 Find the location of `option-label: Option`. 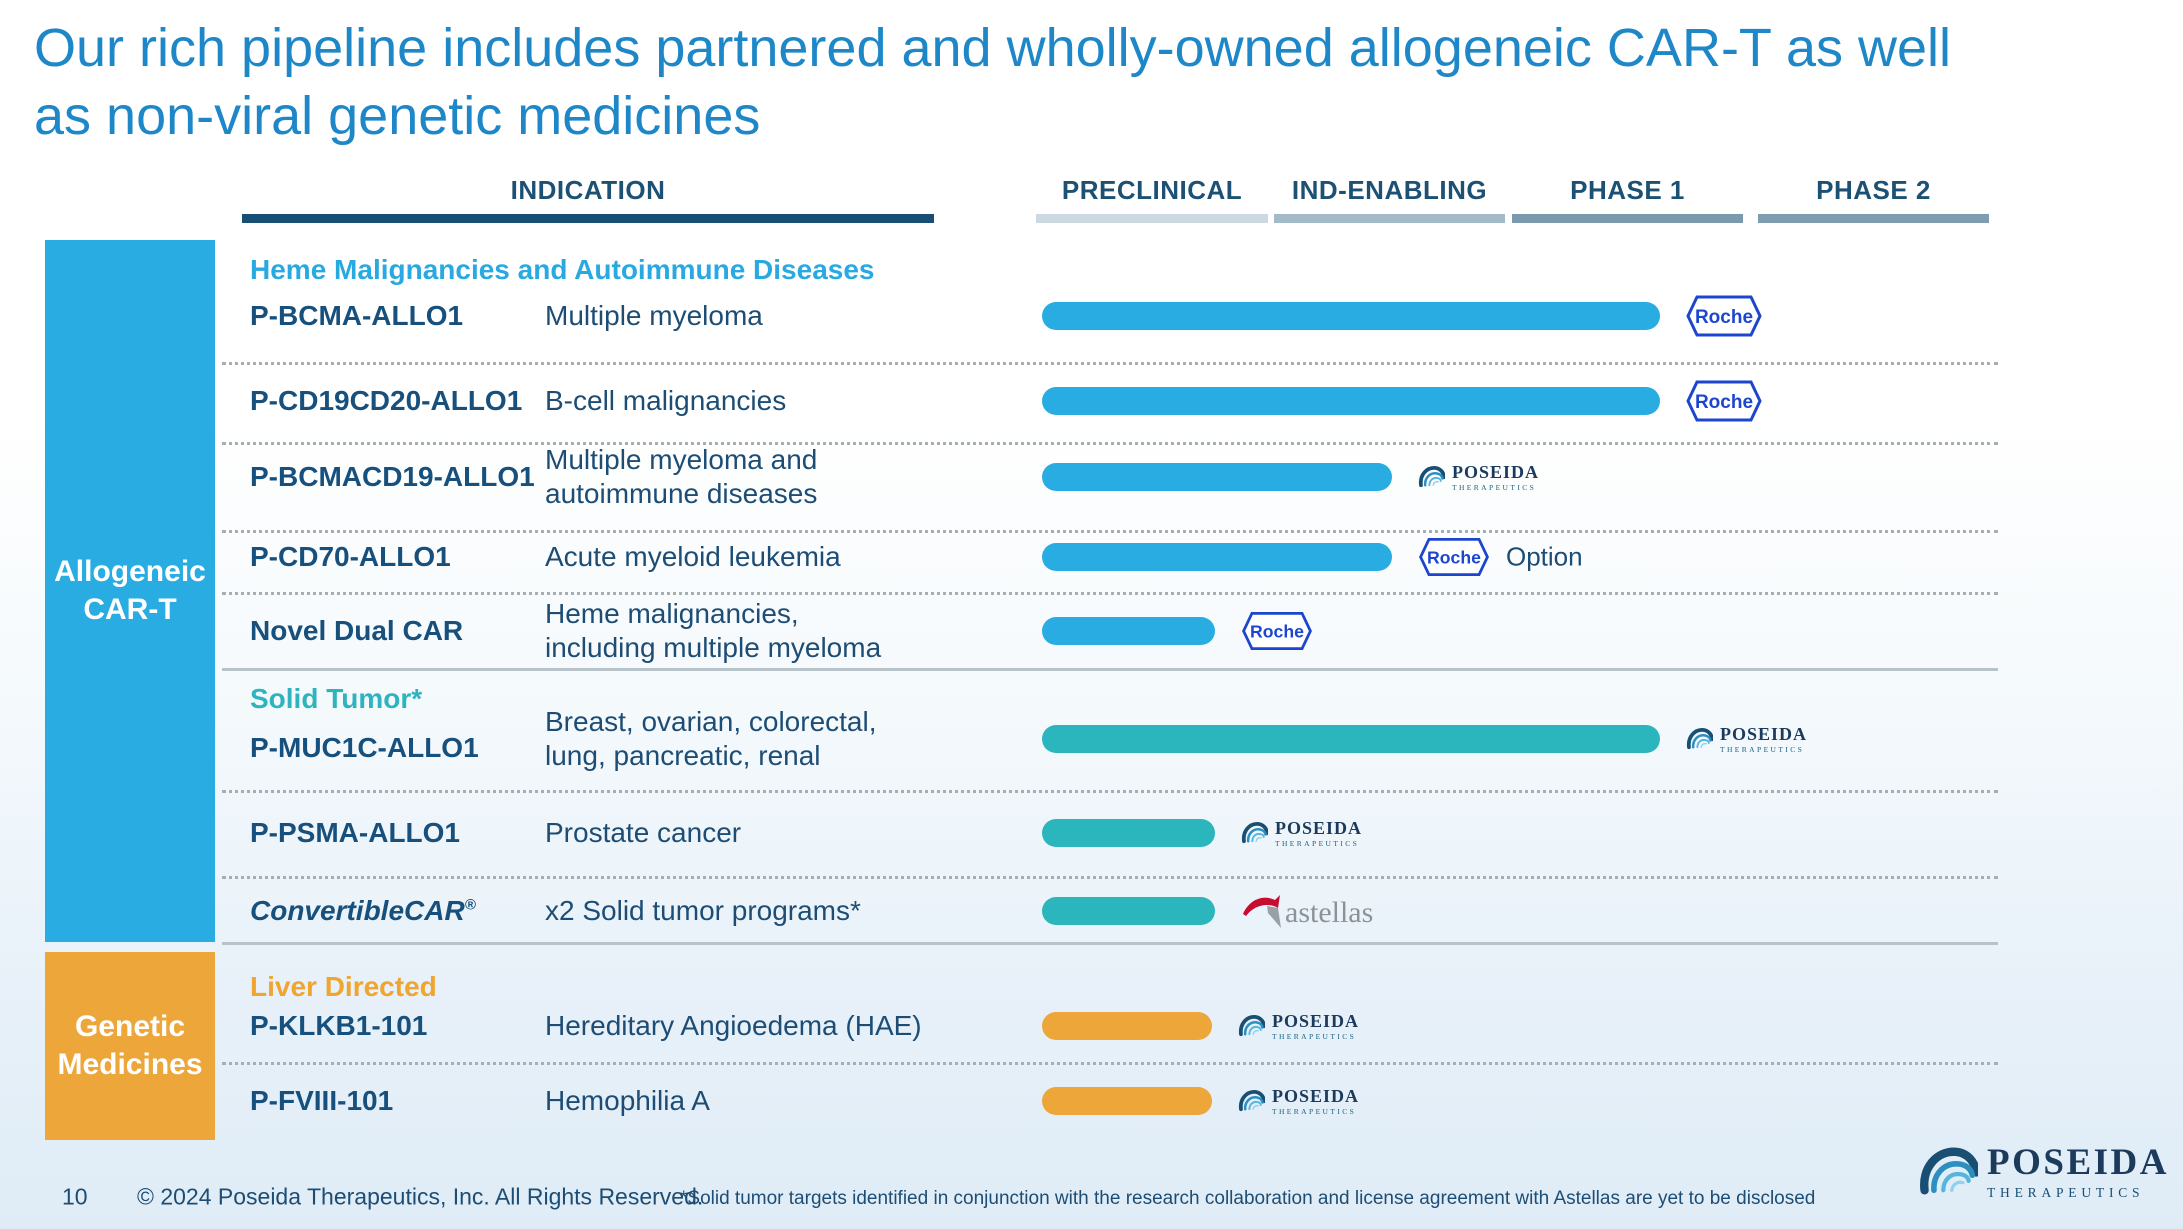

option-label: Option is located at coordinates (1544, 556).